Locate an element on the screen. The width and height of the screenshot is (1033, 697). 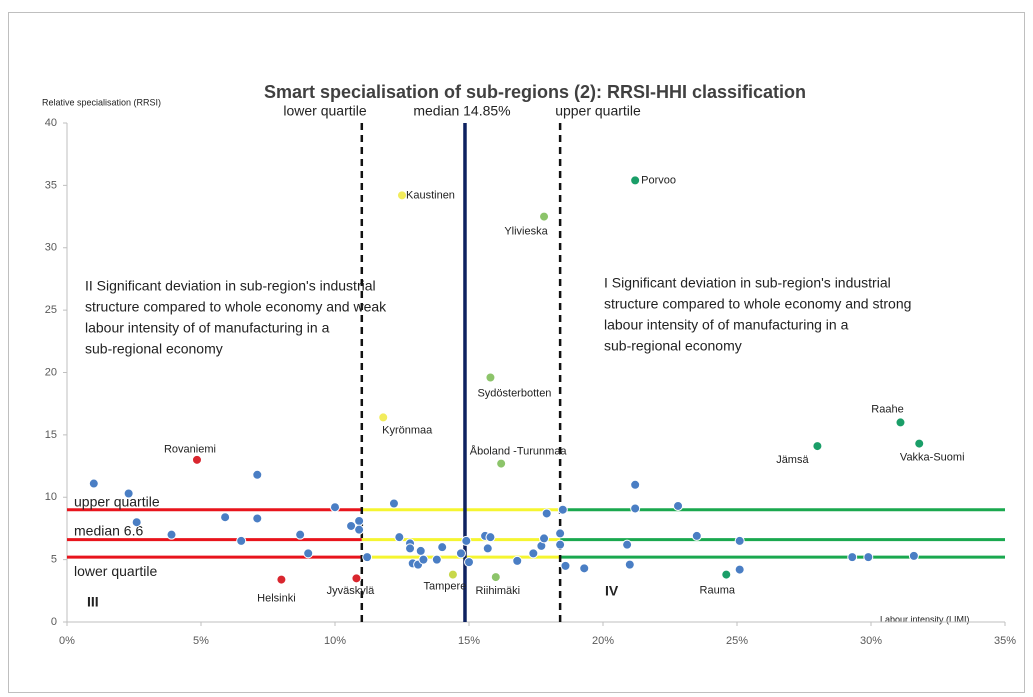
reference-label: median 14.85% is located at coordinates (461, 111).